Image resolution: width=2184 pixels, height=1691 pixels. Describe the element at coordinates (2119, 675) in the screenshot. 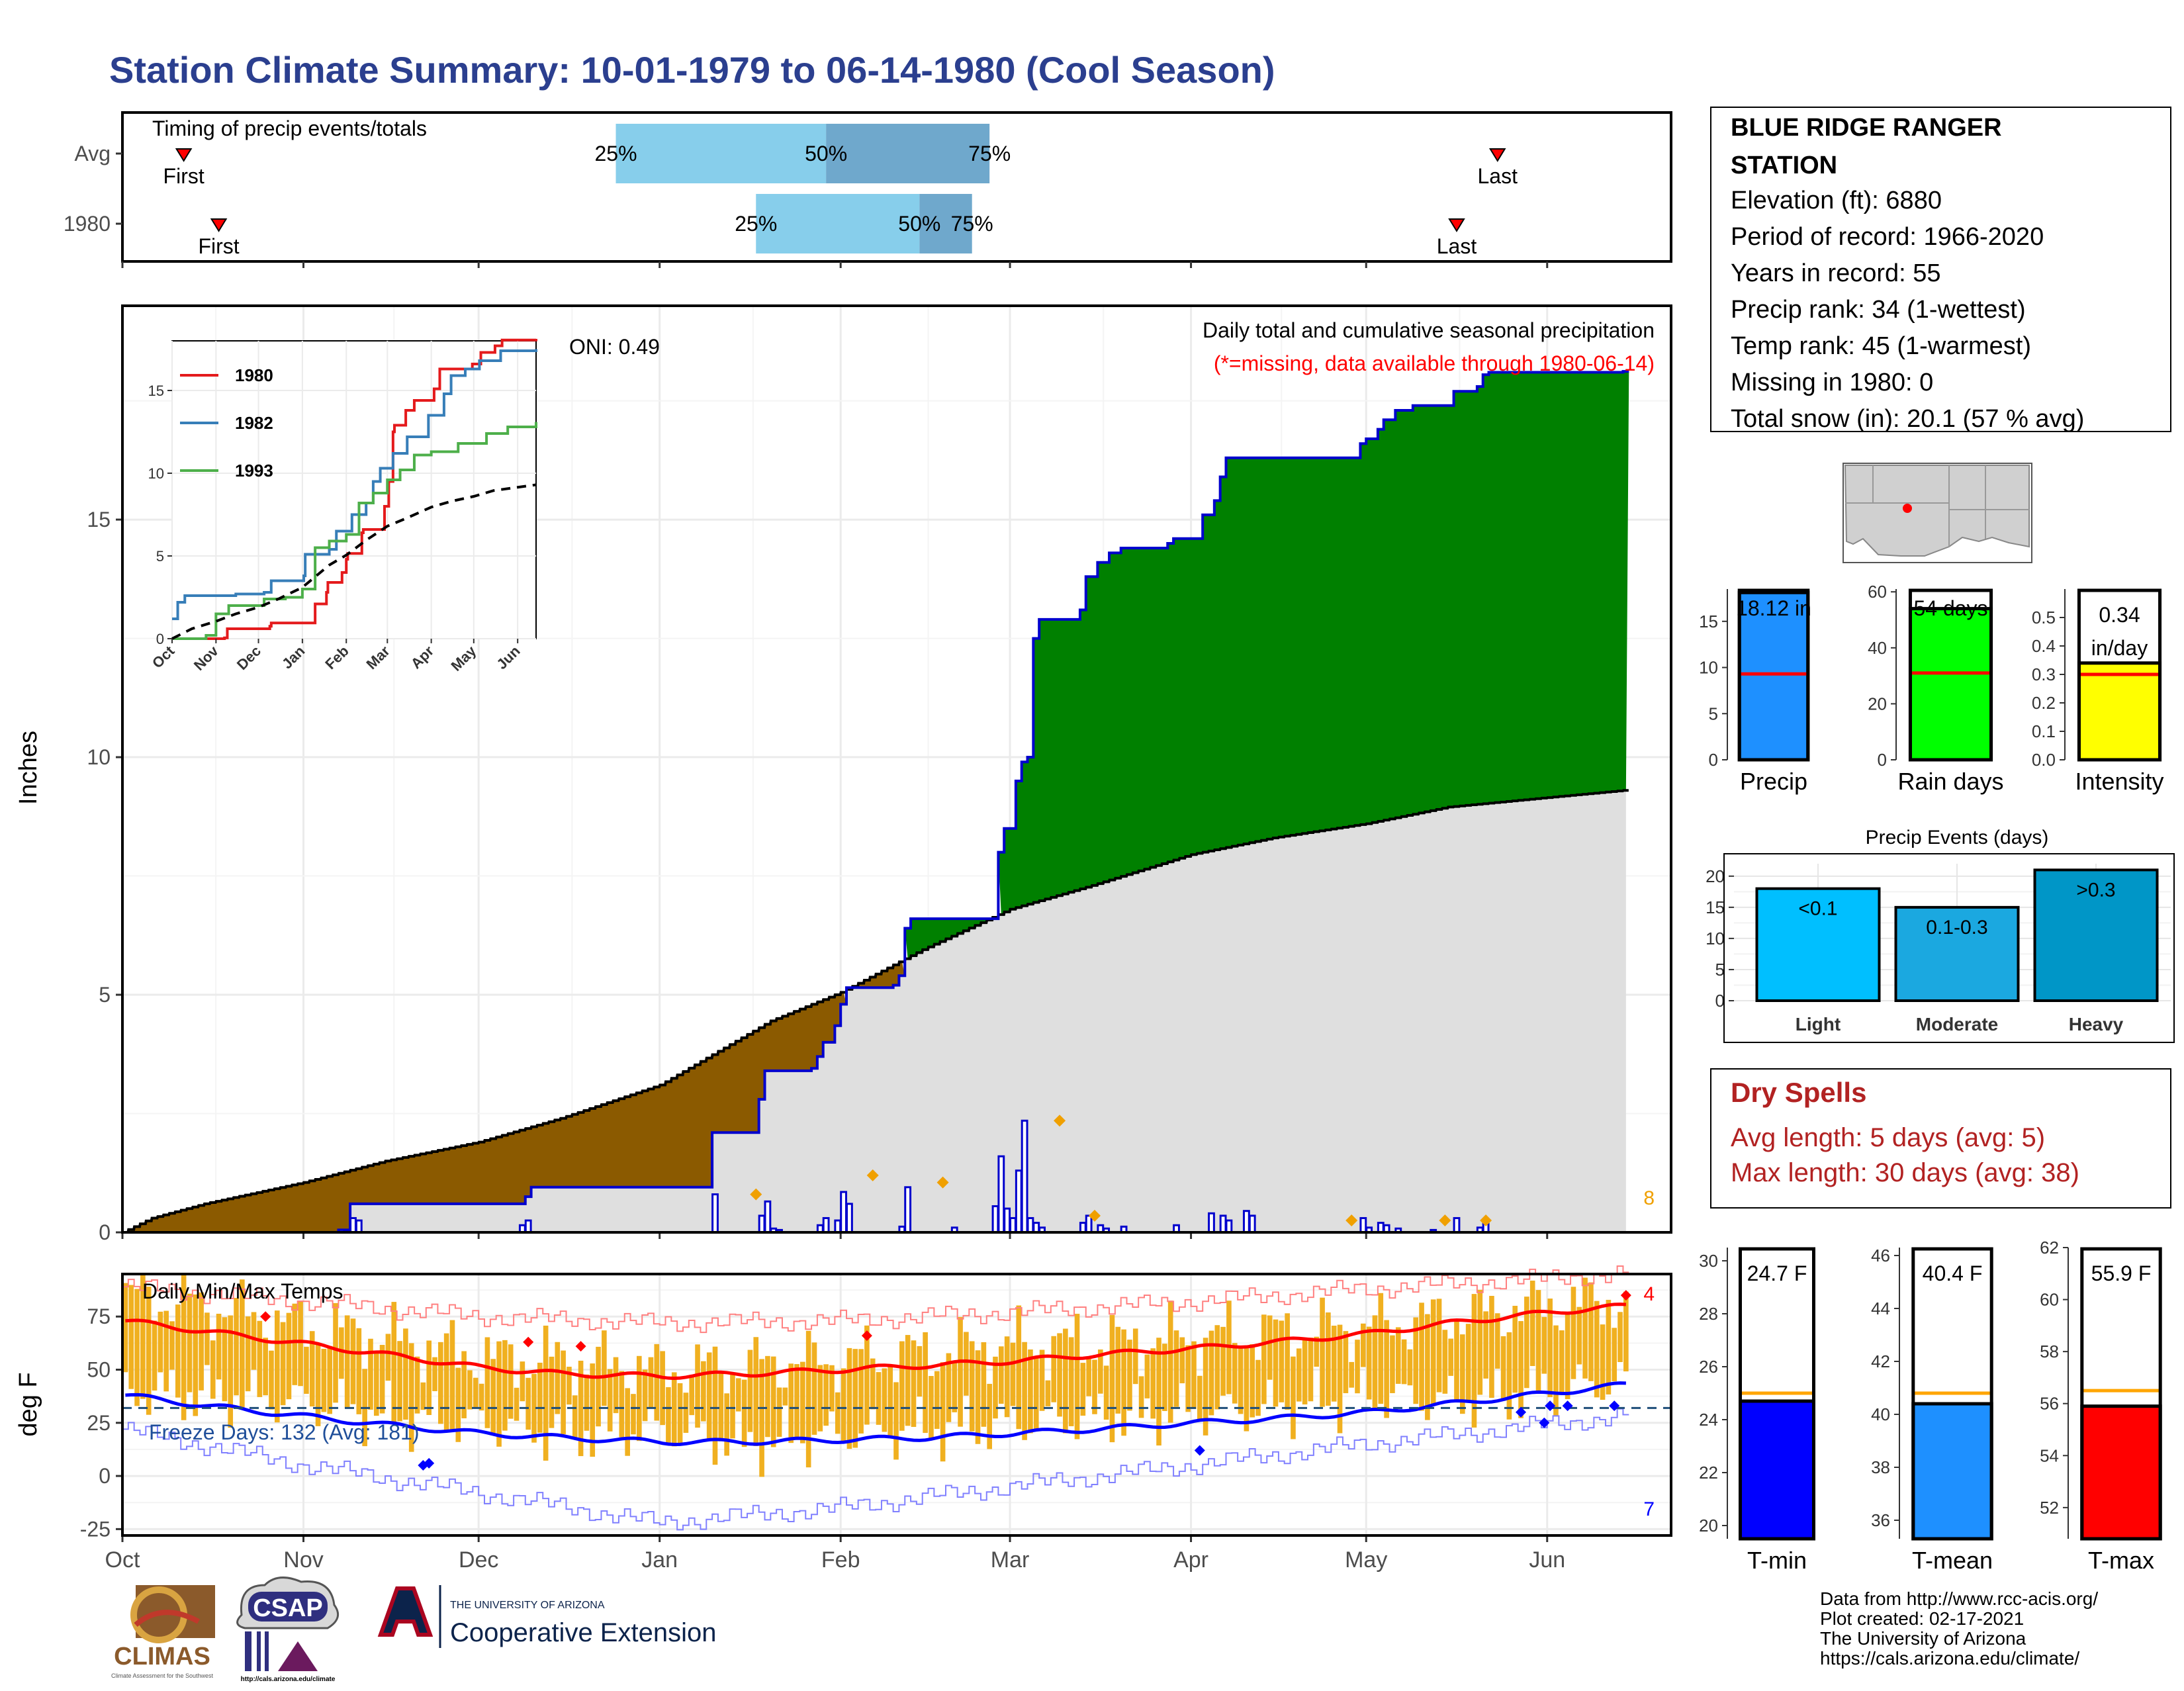

I see `summary-bar-frame` at that location.